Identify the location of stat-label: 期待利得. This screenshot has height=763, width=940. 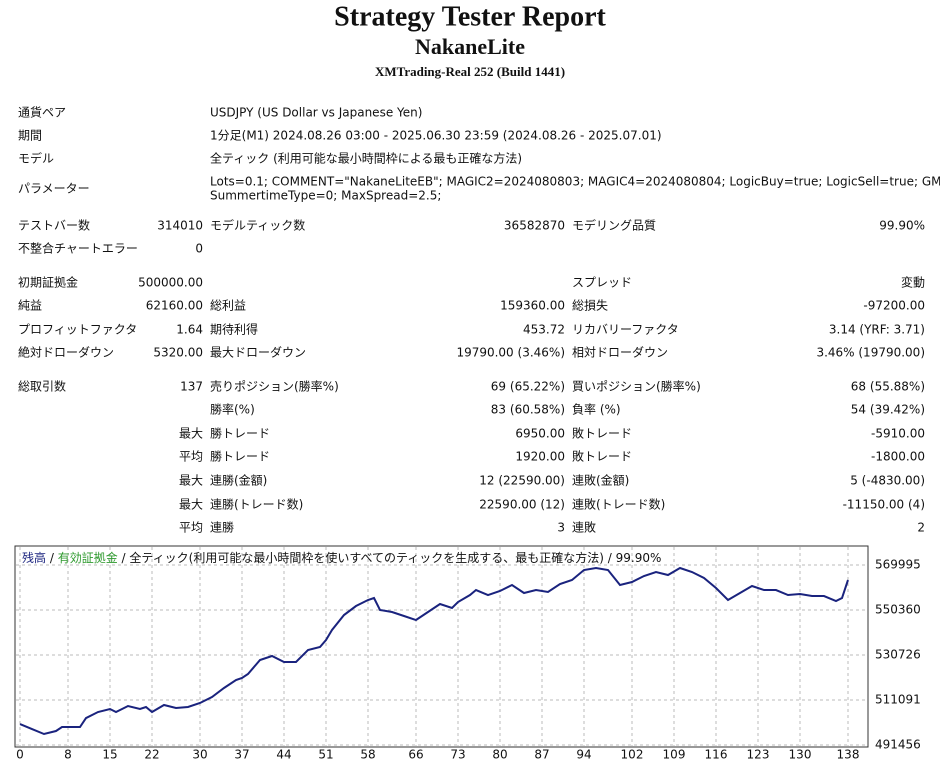
(234, 329).